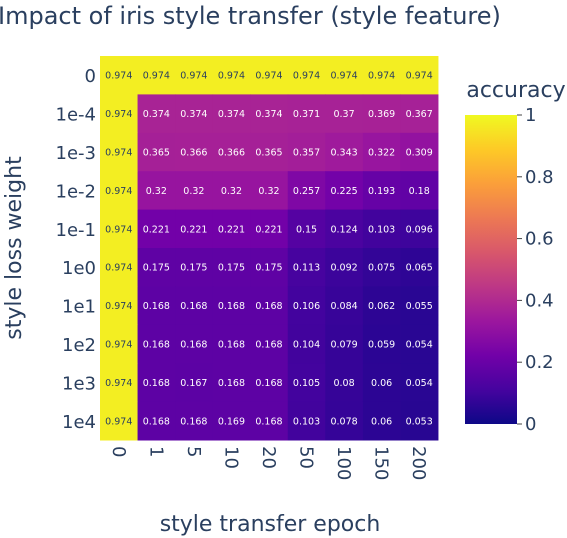 This screenshot has width=567, height=538. What do you see at coordinates (539, 300) in the screenshot?
I see `colorbar-tick-label: 0.4` at bounding box center [539, 300].